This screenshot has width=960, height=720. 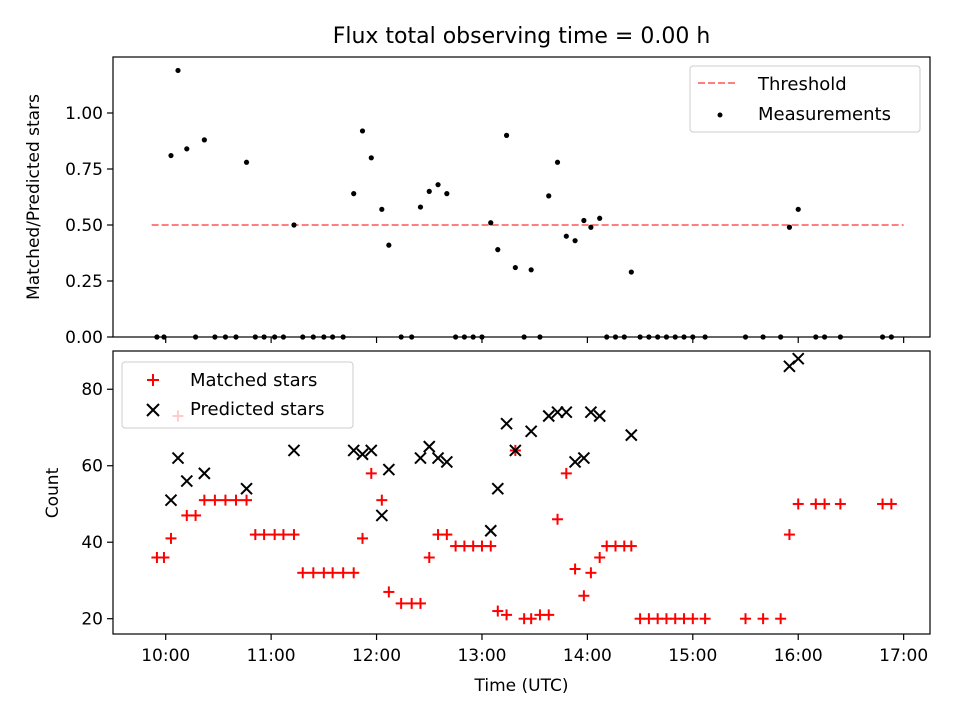 I want to click on bottom-x-tick-label: 16:00, so click(x=798, y=656).